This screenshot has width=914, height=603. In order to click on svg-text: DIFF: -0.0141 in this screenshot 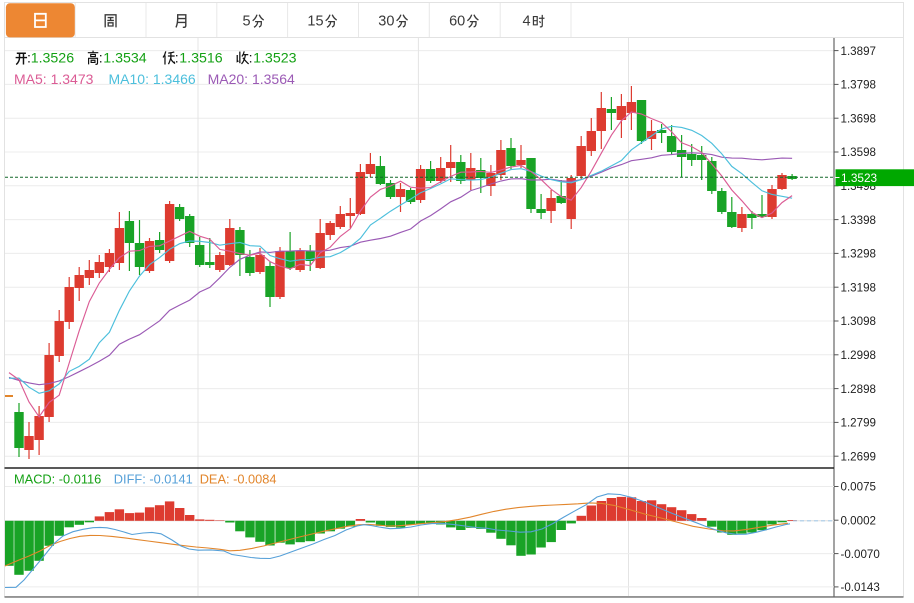, I will do `click(153, 479)`.